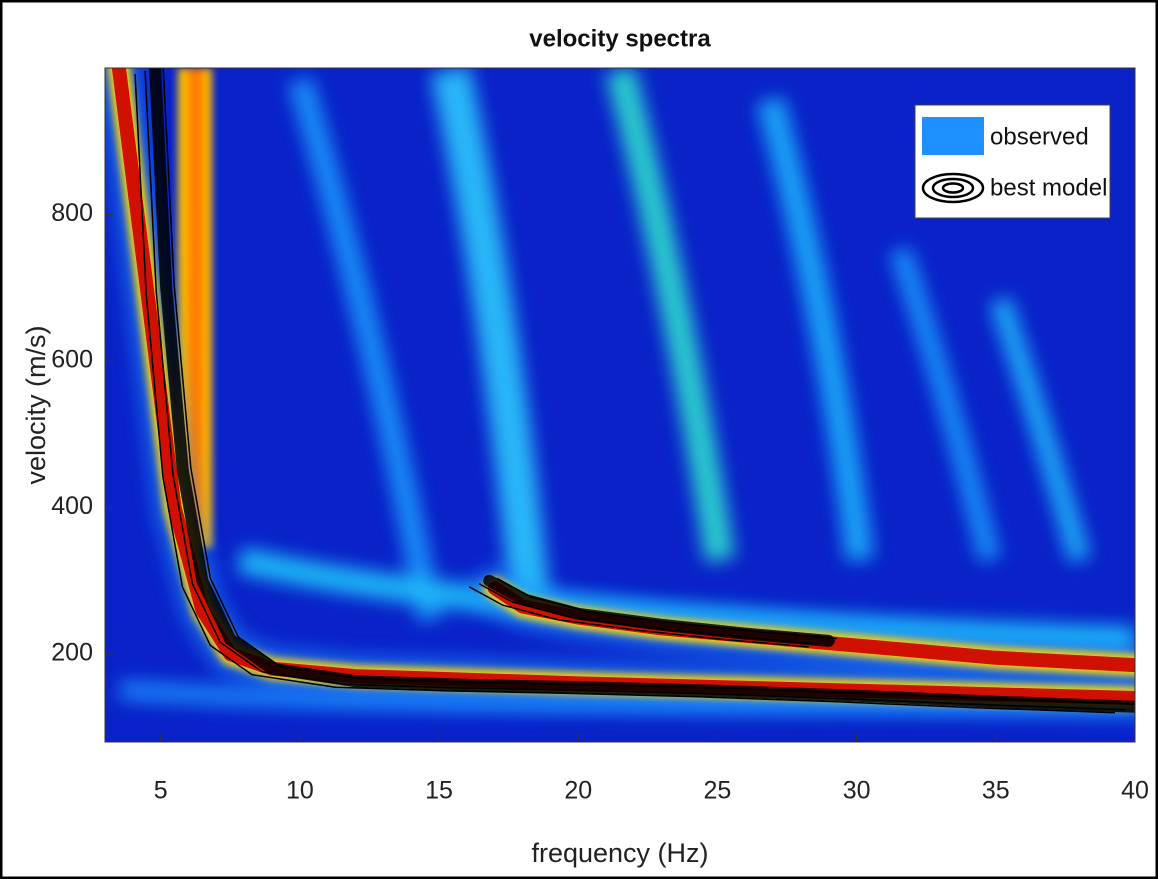  What do you see at coordinates (161, 791) in the screenshot?
I see `x-tick-label: 5` at bounding box center [161, 791].